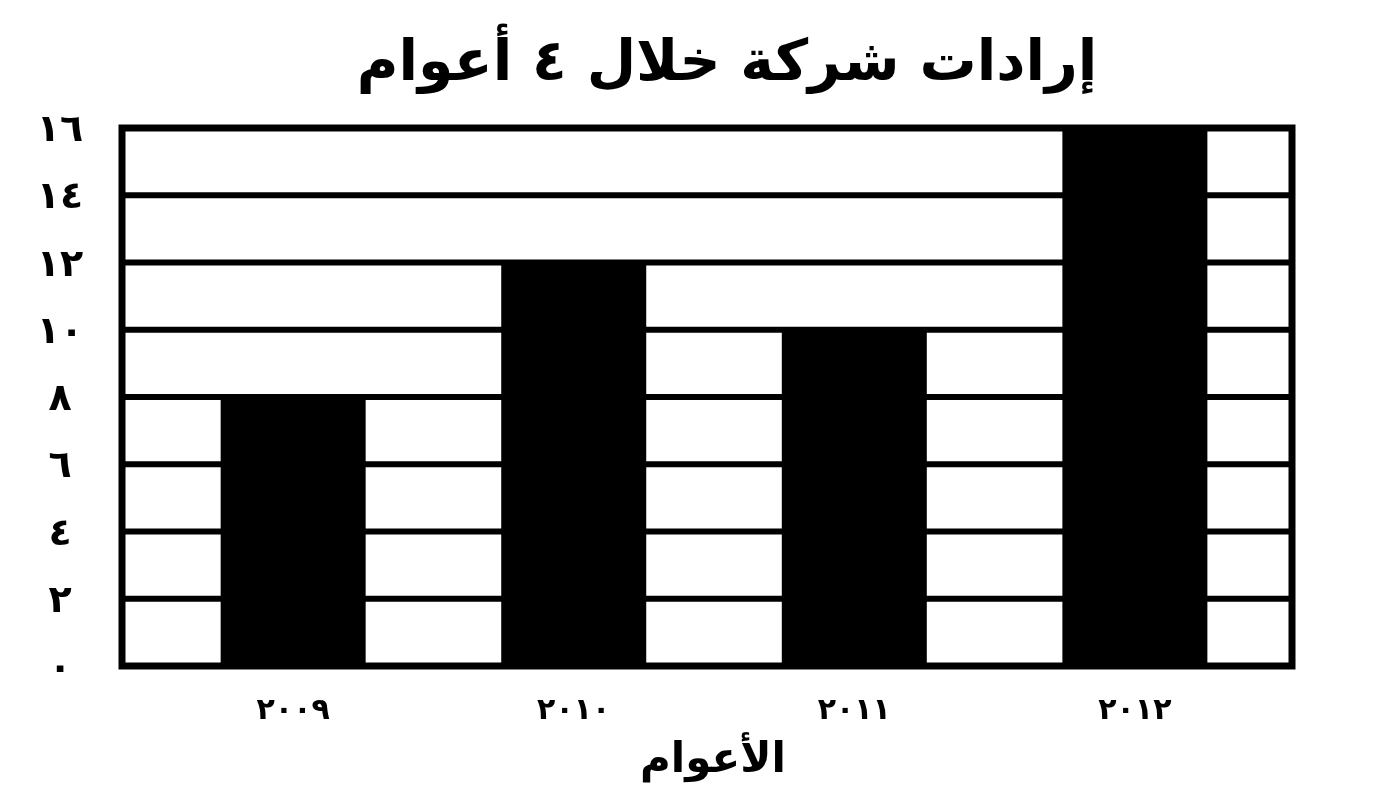 The width and height of the screenshot is (1390, 807). I want to click on x-tick-label: ٢٠١٠, so click(574, 708).